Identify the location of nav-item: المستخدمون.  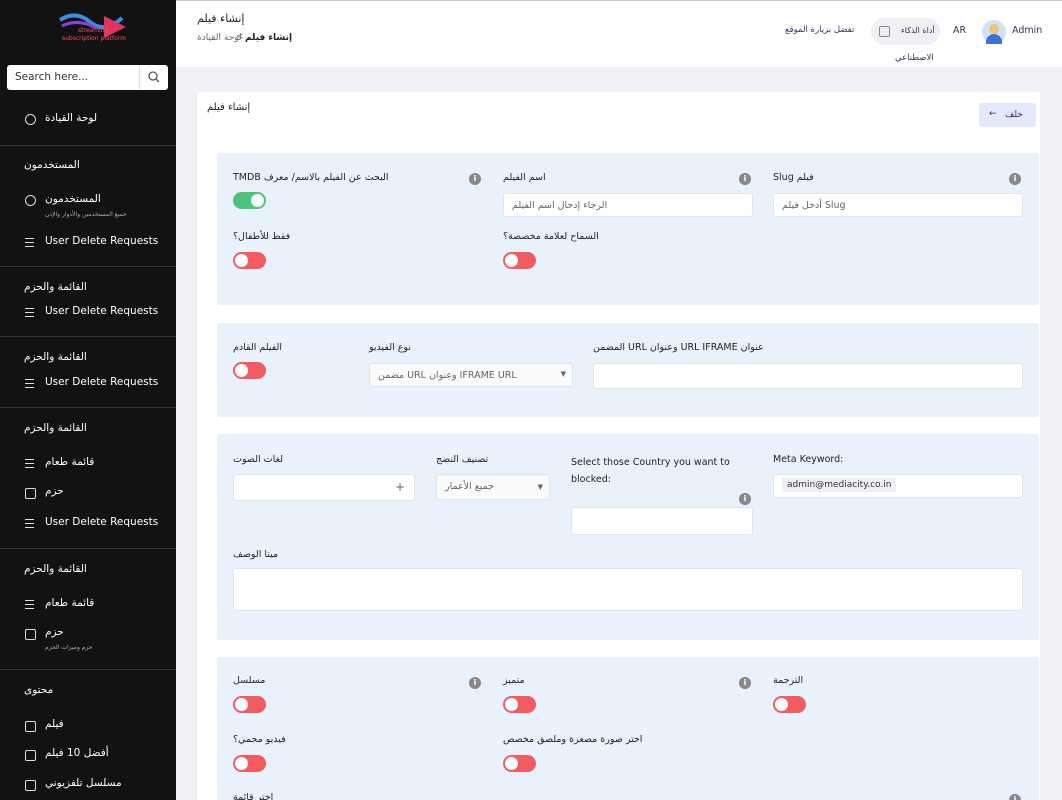
(73, 199).